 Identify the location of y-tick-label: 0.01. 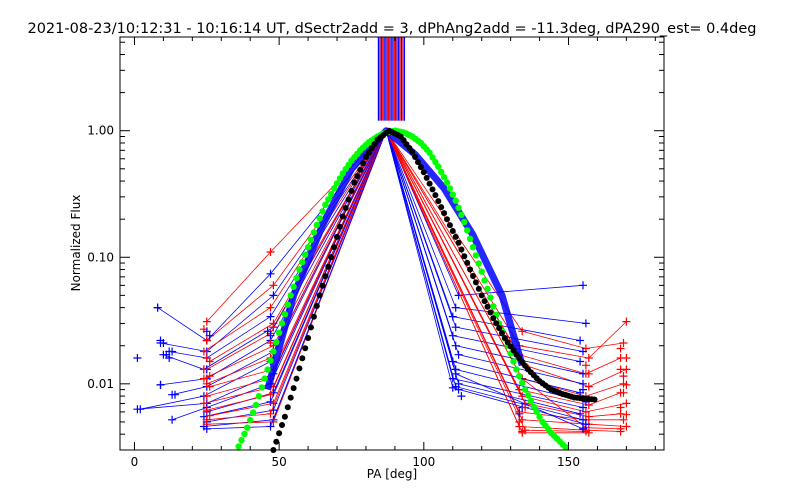
(100, 384).